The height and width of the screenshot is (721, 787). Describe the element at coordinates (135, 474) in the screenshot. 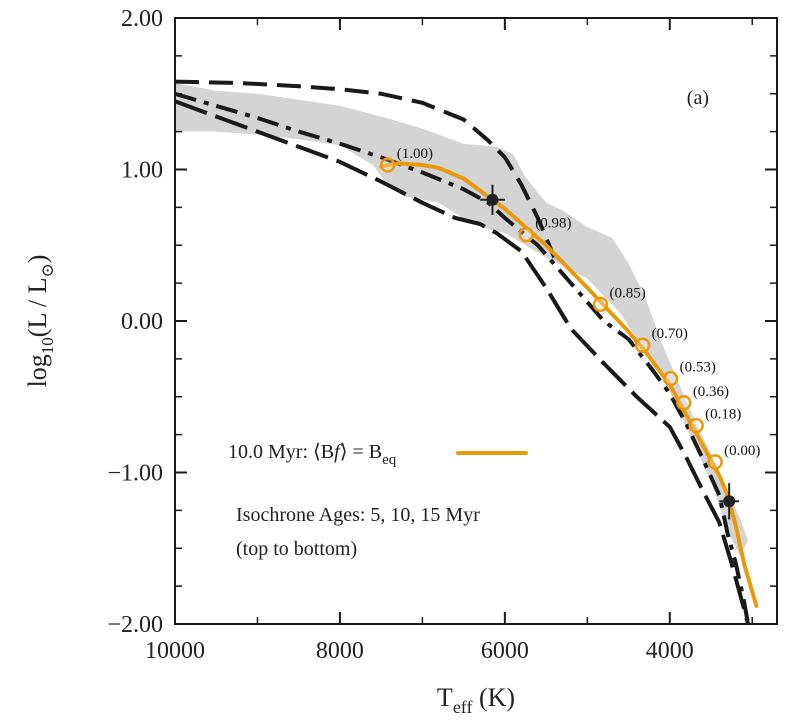

I see `y-tick-label-3: −1.00` at that location.